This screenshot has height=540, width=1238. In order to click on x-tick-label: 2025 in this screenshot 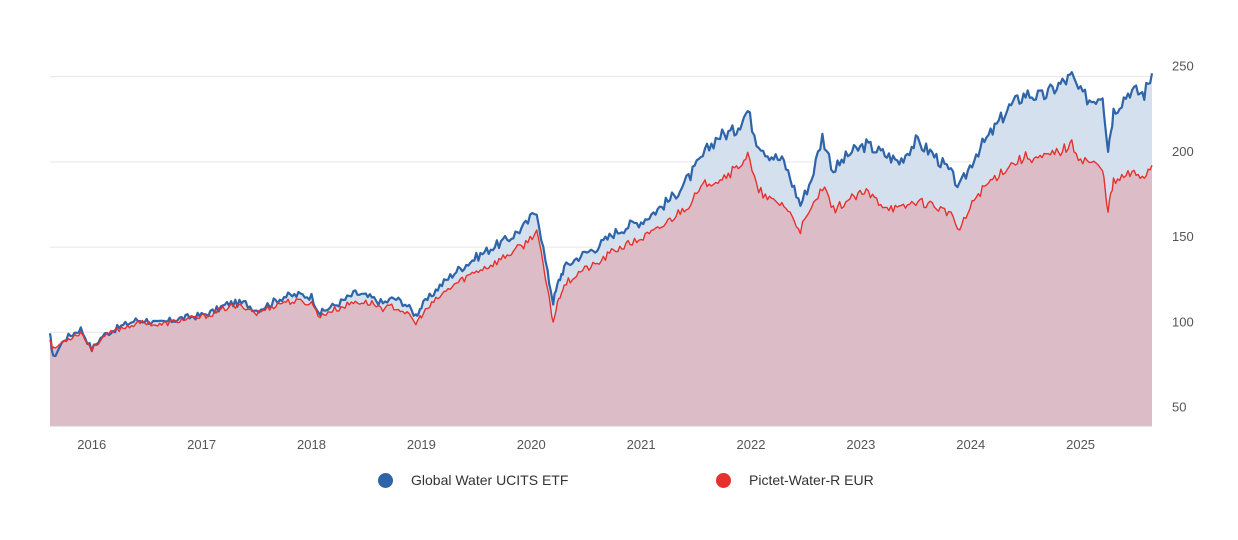, I will do `click(1080, 443)`.